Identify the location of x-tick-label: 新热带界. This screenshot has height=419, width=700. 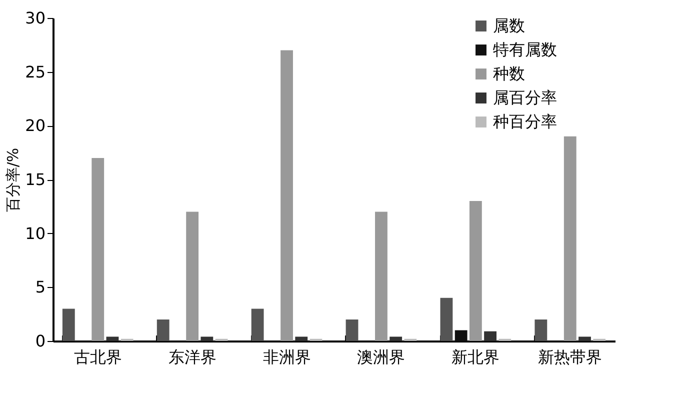
(570, 357).